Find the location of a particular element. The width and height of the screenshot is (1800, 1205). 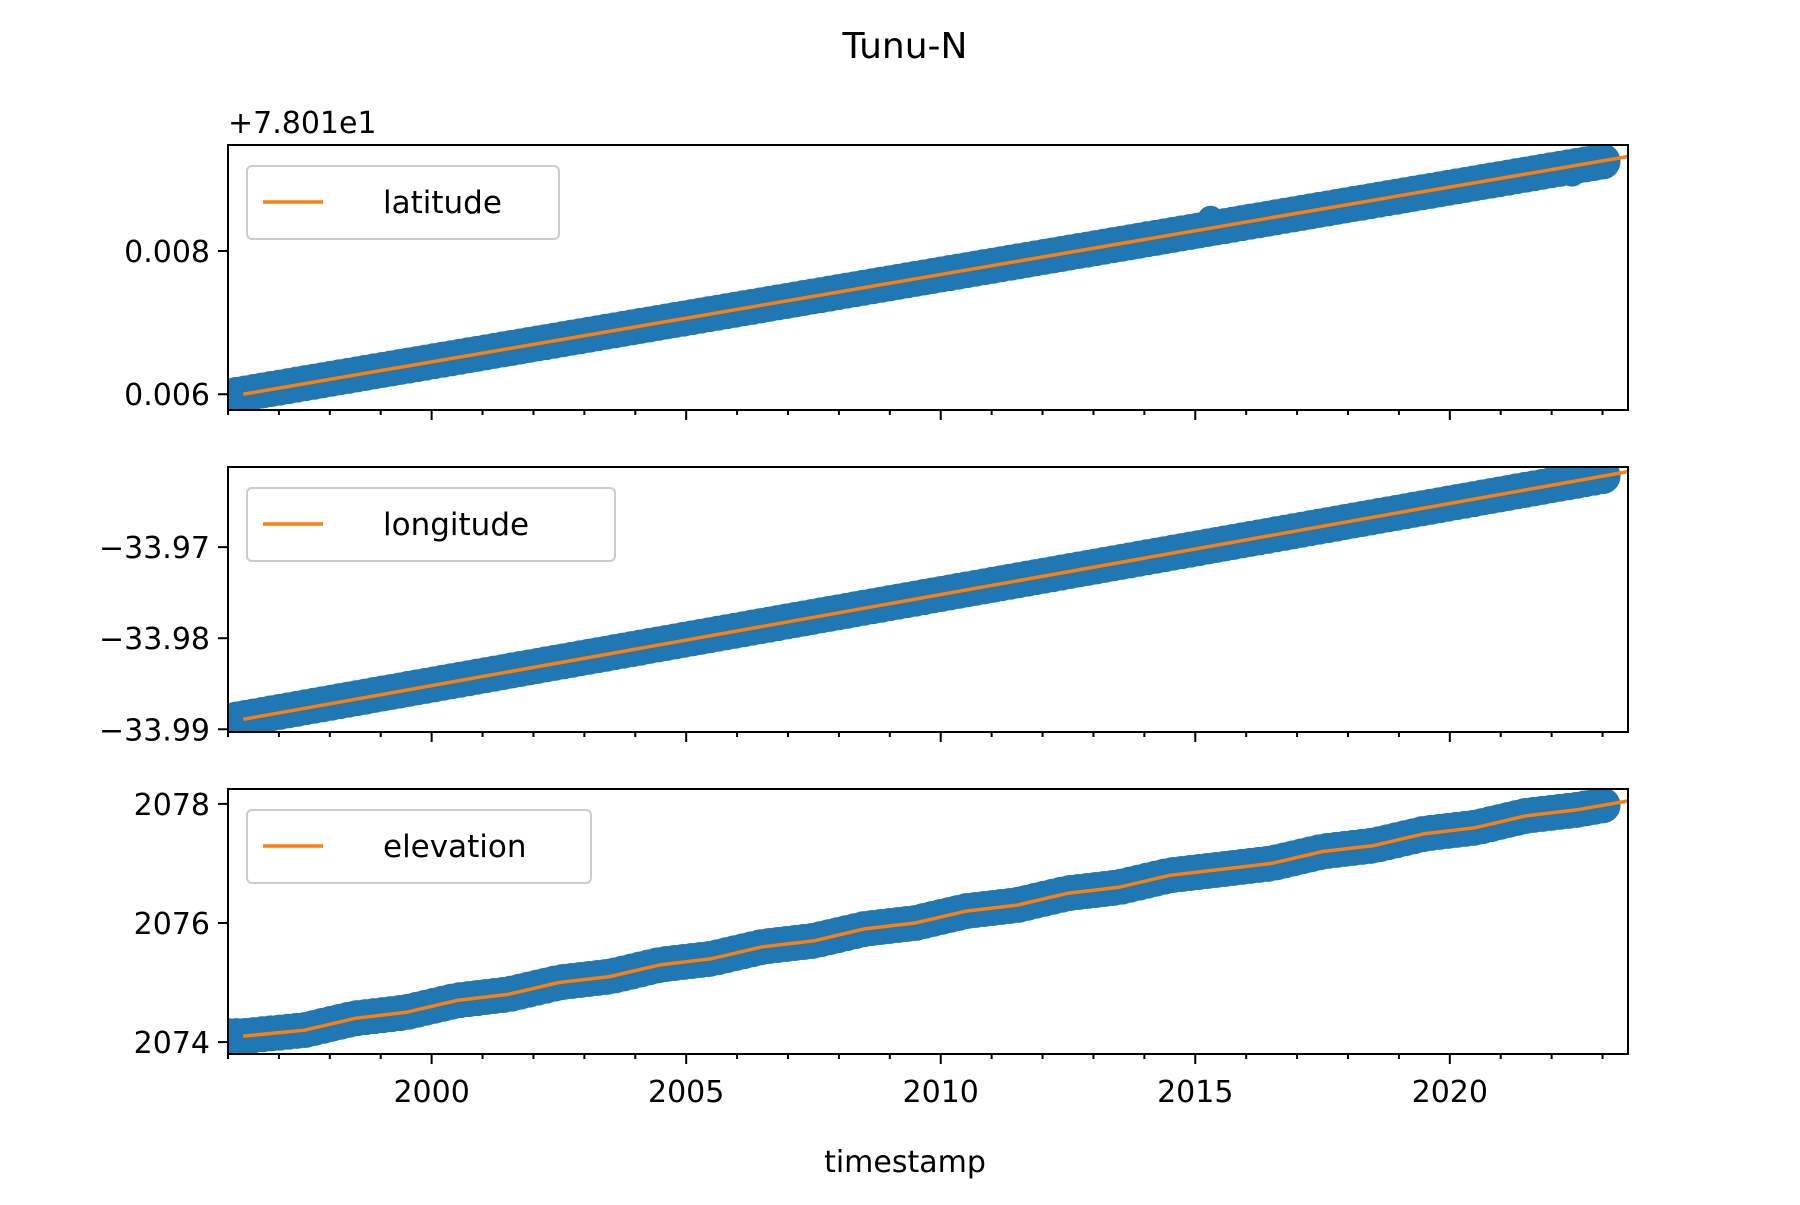

y-tick-label: 2078 is located at coordinates (172, 805).